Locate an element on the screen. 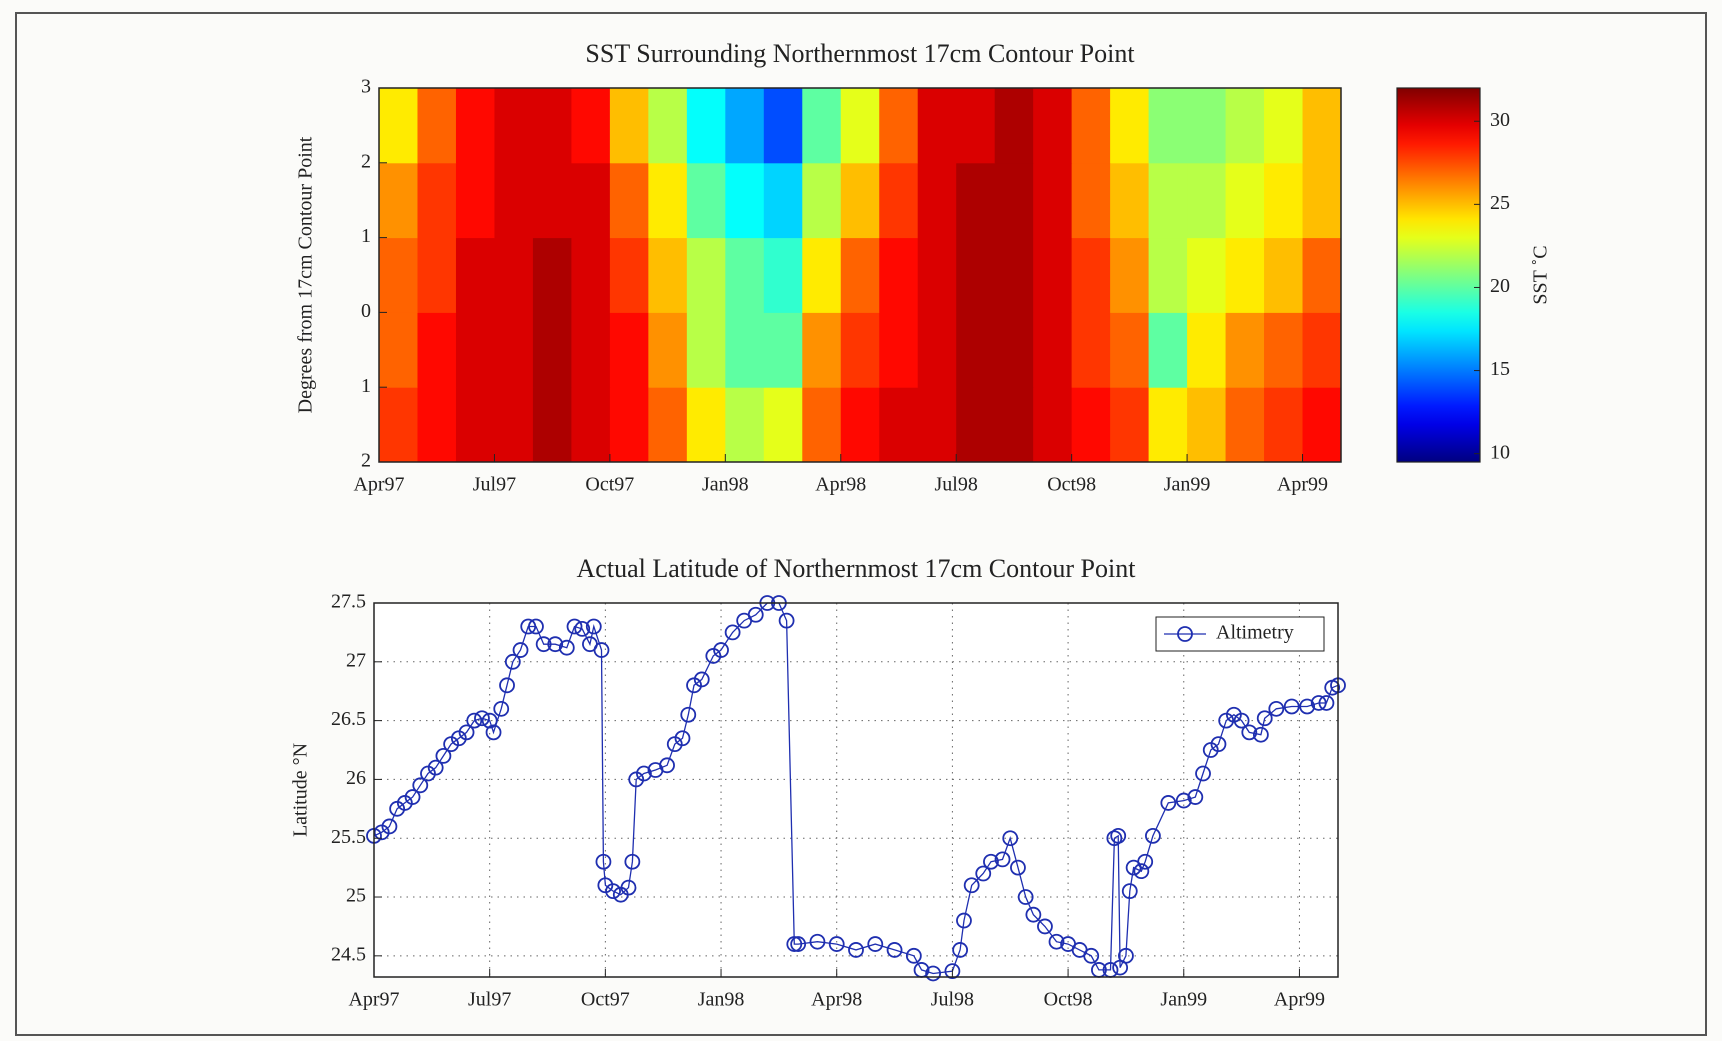 This screenshot has width=1722, height=1041. colorbar-tick-label: 25 is located at coordinates (1500, 203).